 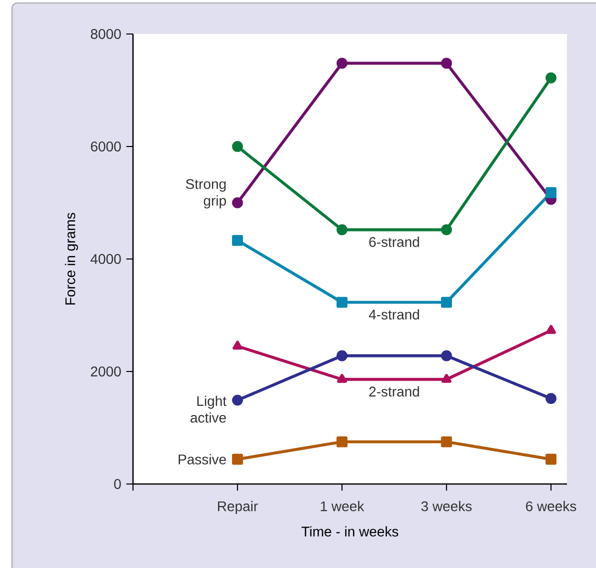 What do you see at coordinates (342, 506) in the screenshot?
I see `x-tick-label: 1 week` at bounding box center [342, 506].